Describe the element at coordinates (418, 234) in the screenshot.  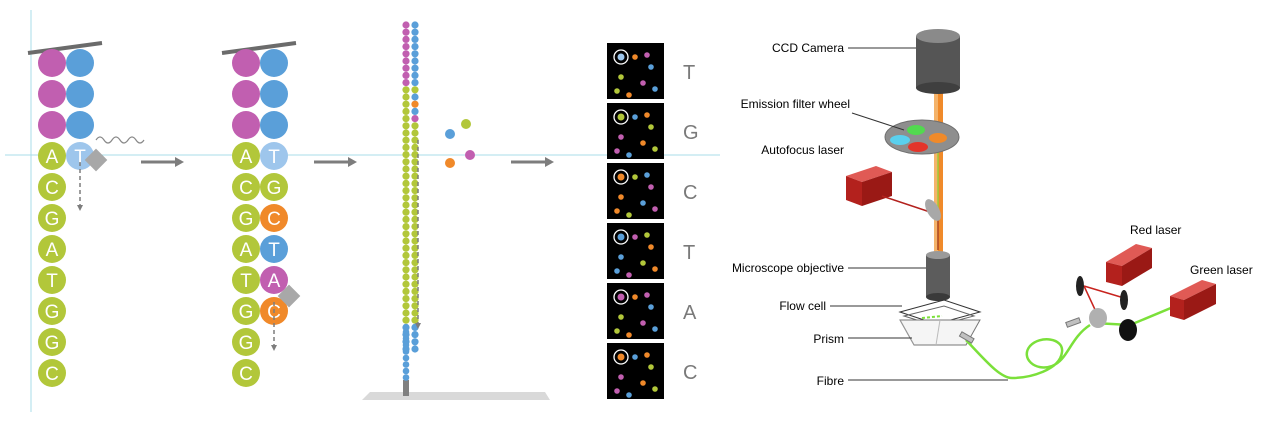
I see `cluster-extension-arrow` at that location.